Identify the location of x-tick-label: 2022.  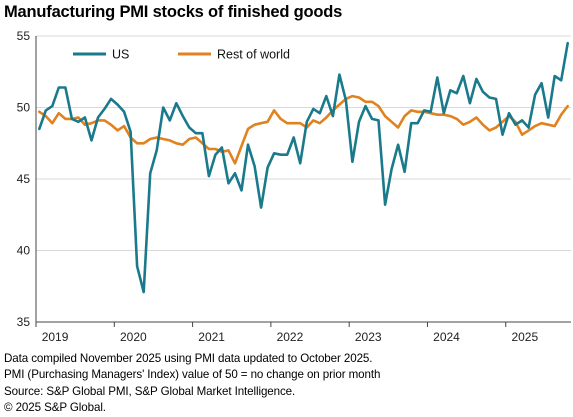
(290, 337).